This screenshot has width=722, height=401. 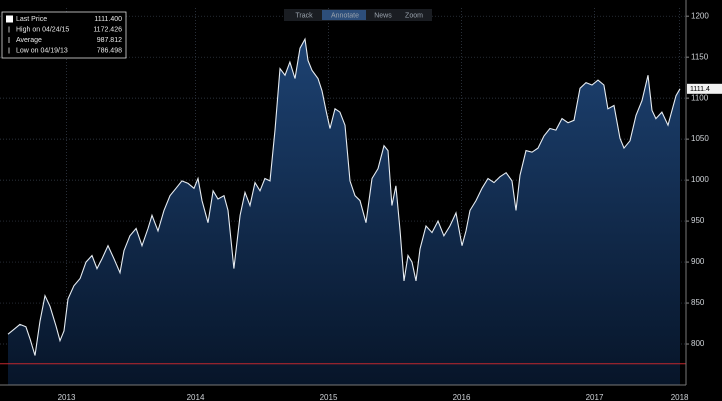 I want to click on legend-value: 1111.400, so click(x=108, y=19).